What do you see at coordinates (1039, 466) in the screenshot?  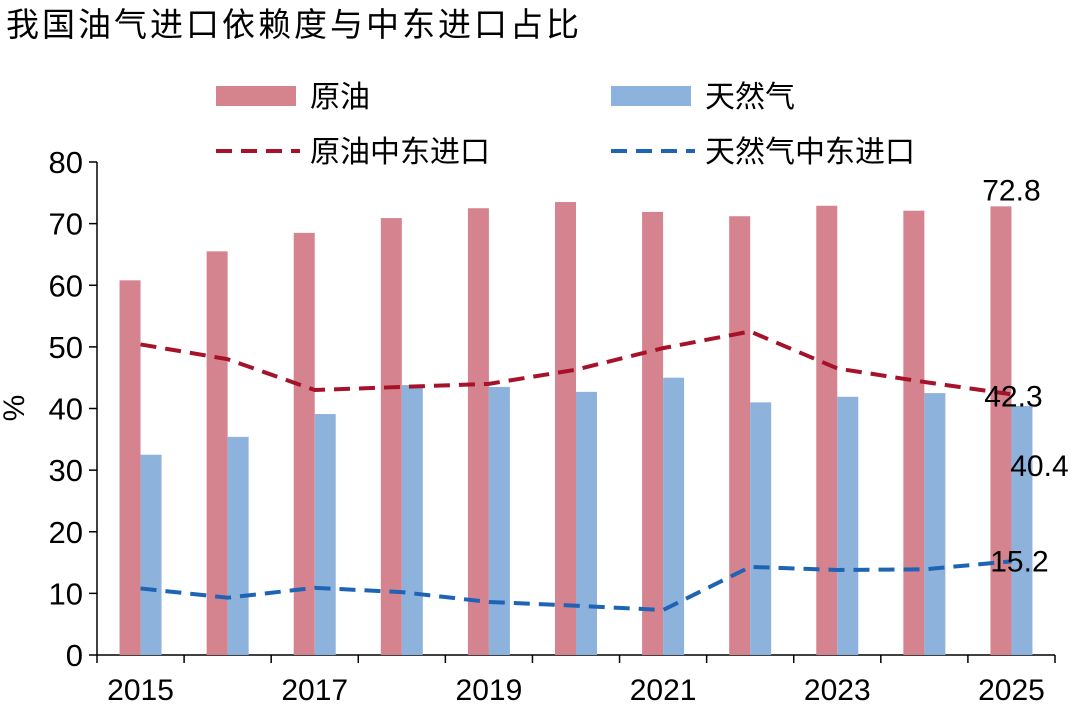 I see `data-label: 40.4` at bounding box center [1039, 466].